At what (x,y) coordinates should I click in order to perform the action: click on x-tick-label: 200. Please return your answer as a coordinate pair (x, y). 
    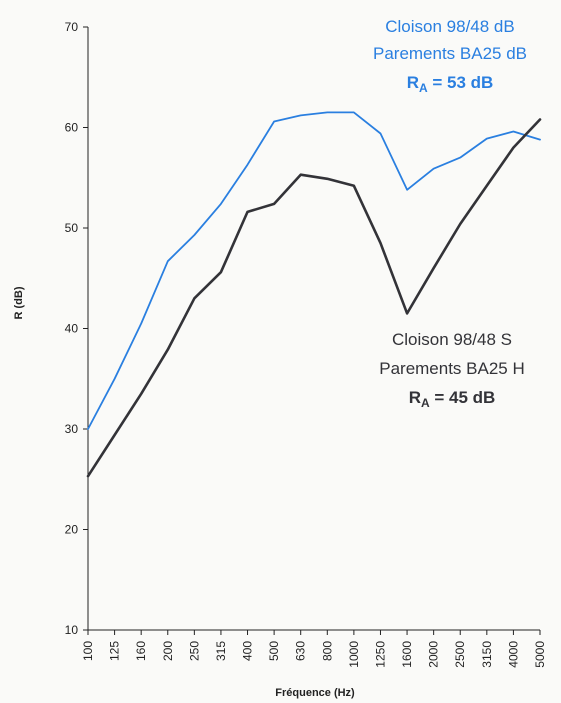
    Looking at the image, I should click on (168, 651).